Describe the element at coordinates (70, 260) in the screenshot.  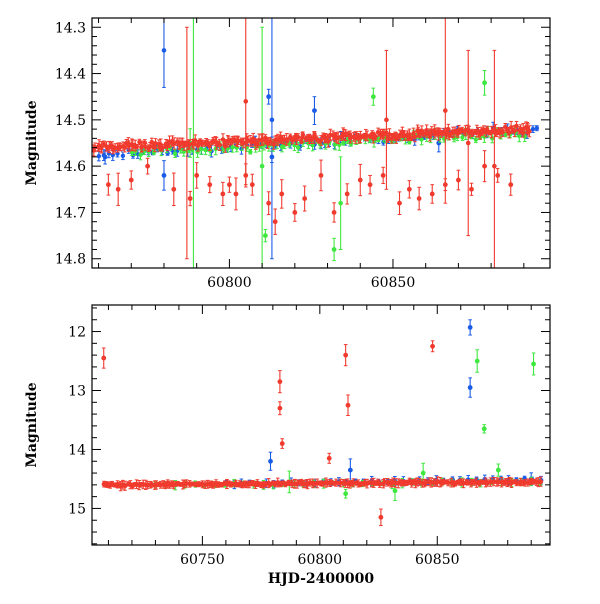
I see `y-tick-label: 14.8` at that location.